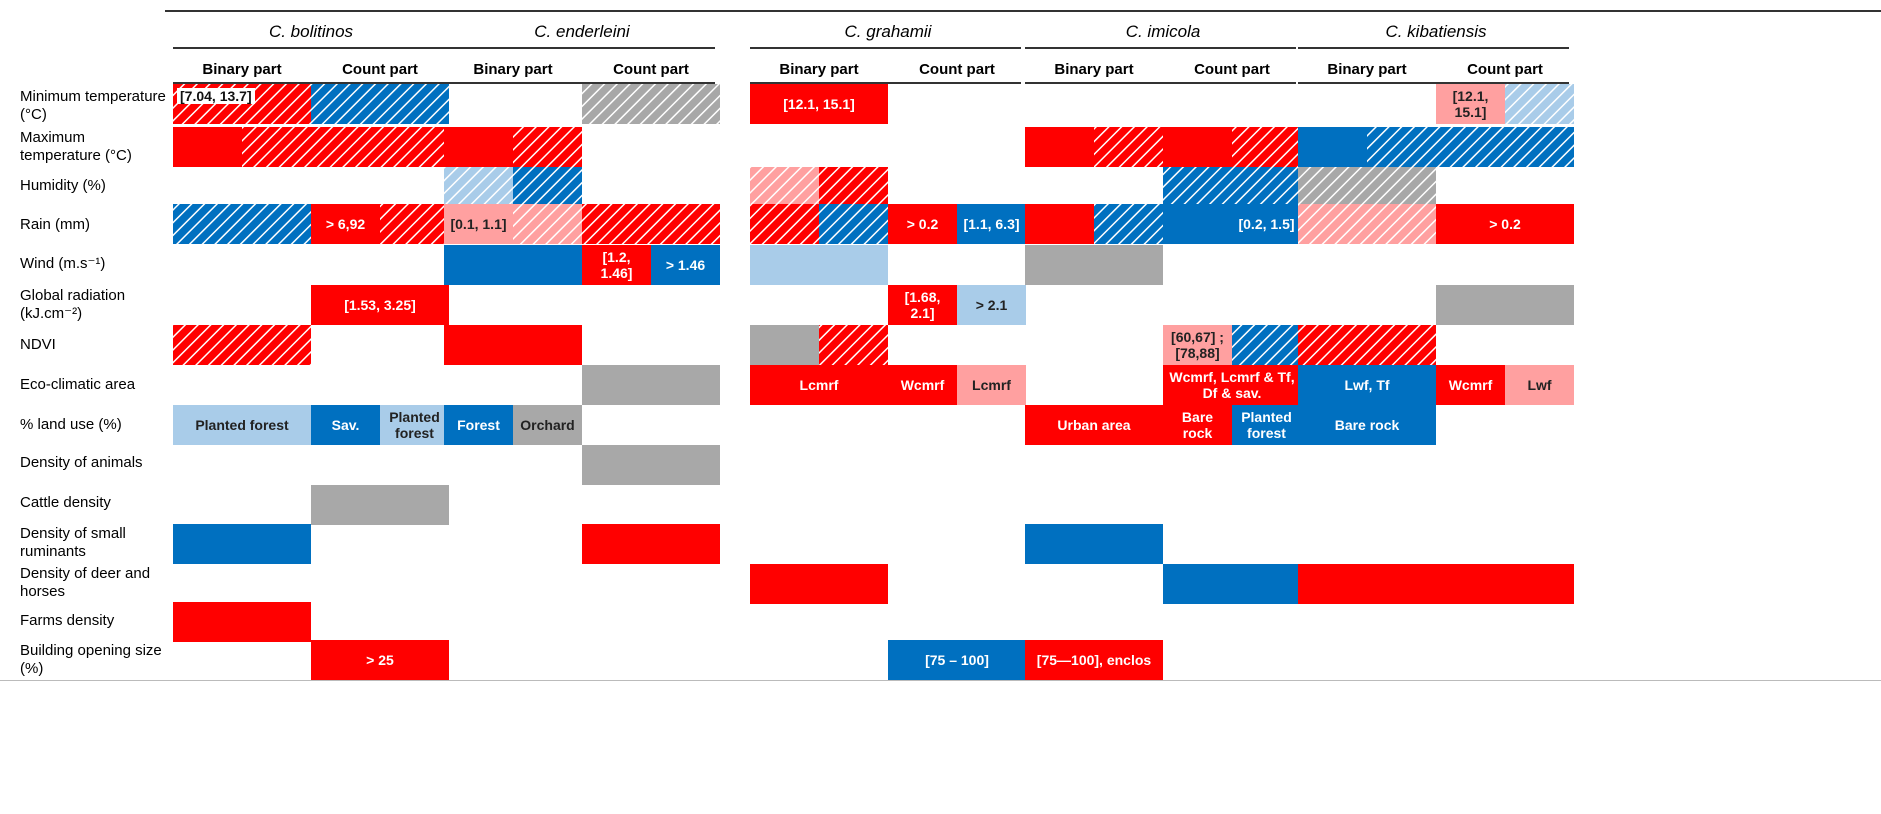 The image size is (1881, 814). I want to click on species-header: C. enderleini, so click(582, 31).